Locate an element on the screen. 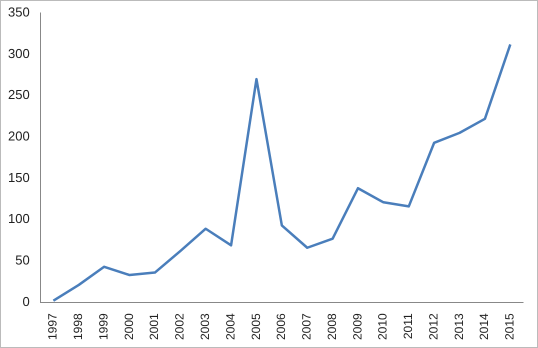  x-tick-label: 2012 is located at coordinates (433, 326).